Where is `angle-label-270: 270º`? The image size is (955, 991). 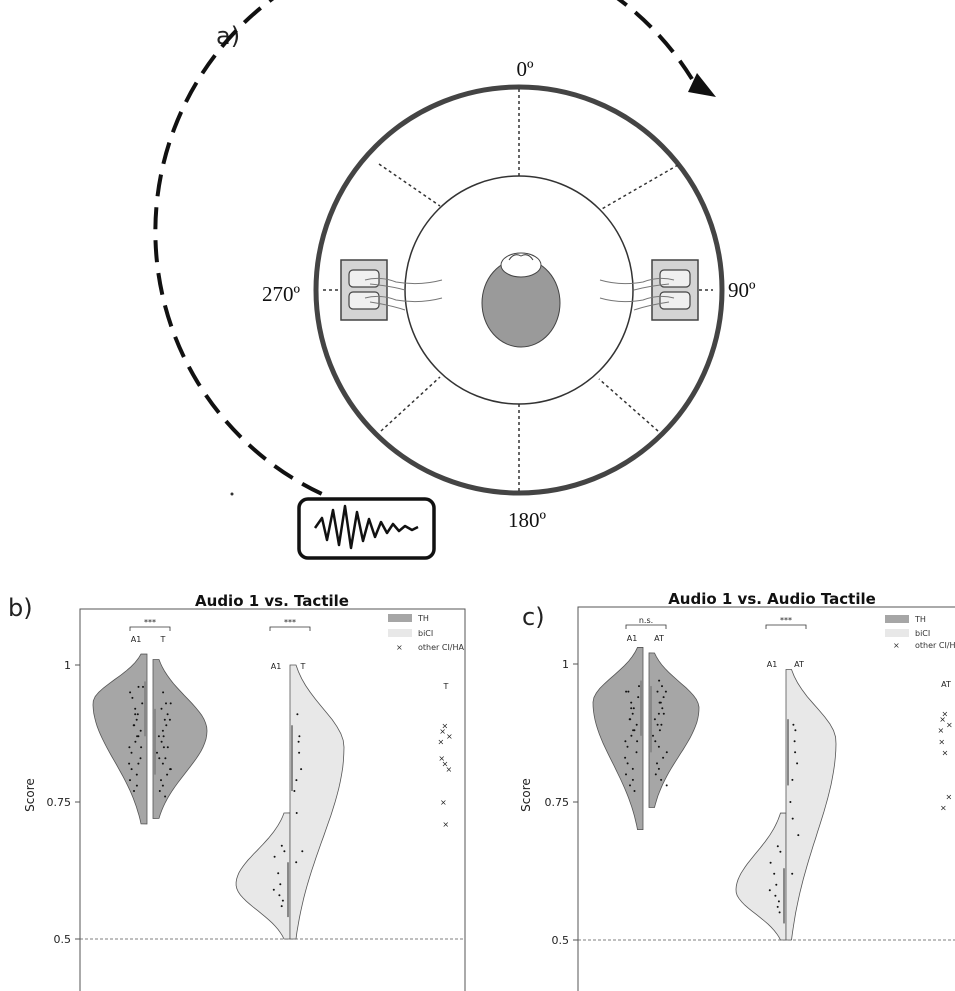 angle-label-270: 270º is located at coordinates (281, 294).